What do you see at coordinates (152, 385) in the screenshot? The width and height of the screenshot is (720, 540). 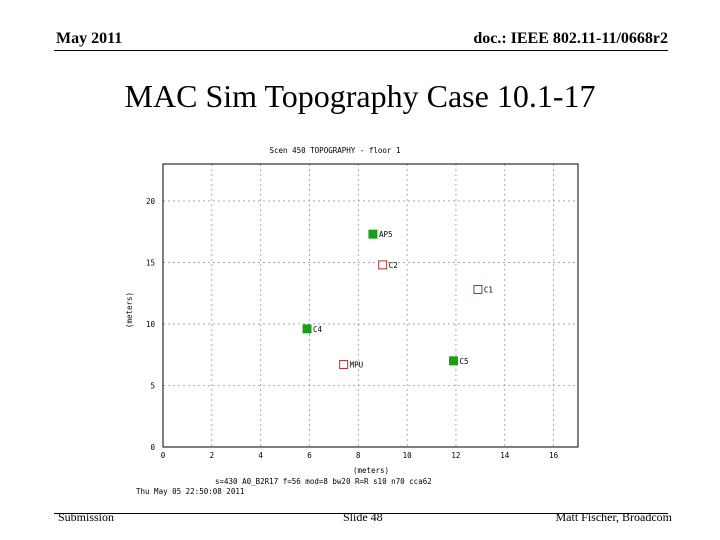 I see `y-tick-label: 5` at bounding box center [152, 385].